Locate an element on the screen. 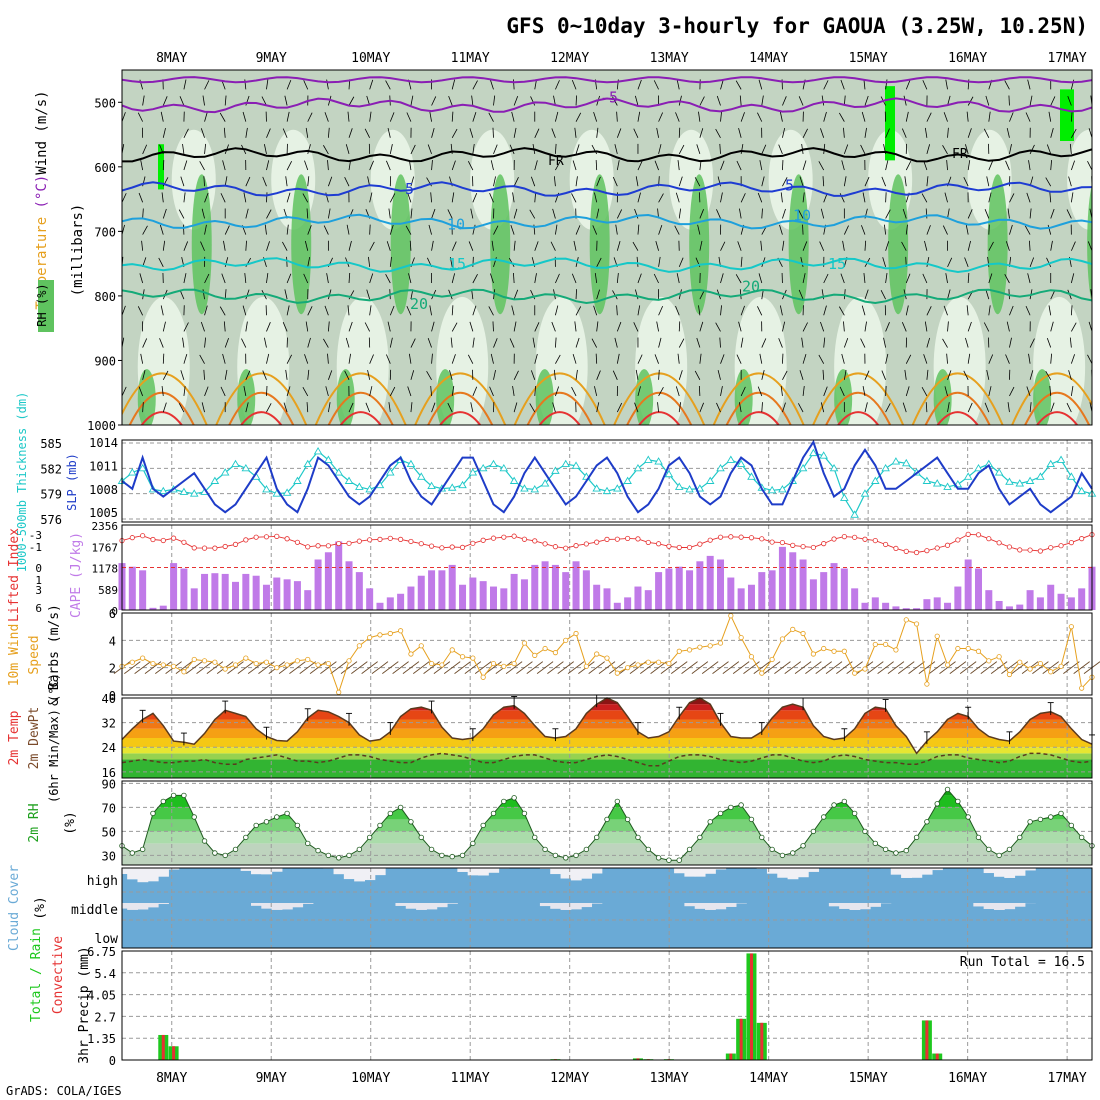 This screenshot has height=1100, width=1100. rh-axis-label-2: (%) is located at coordinates (70, 822).